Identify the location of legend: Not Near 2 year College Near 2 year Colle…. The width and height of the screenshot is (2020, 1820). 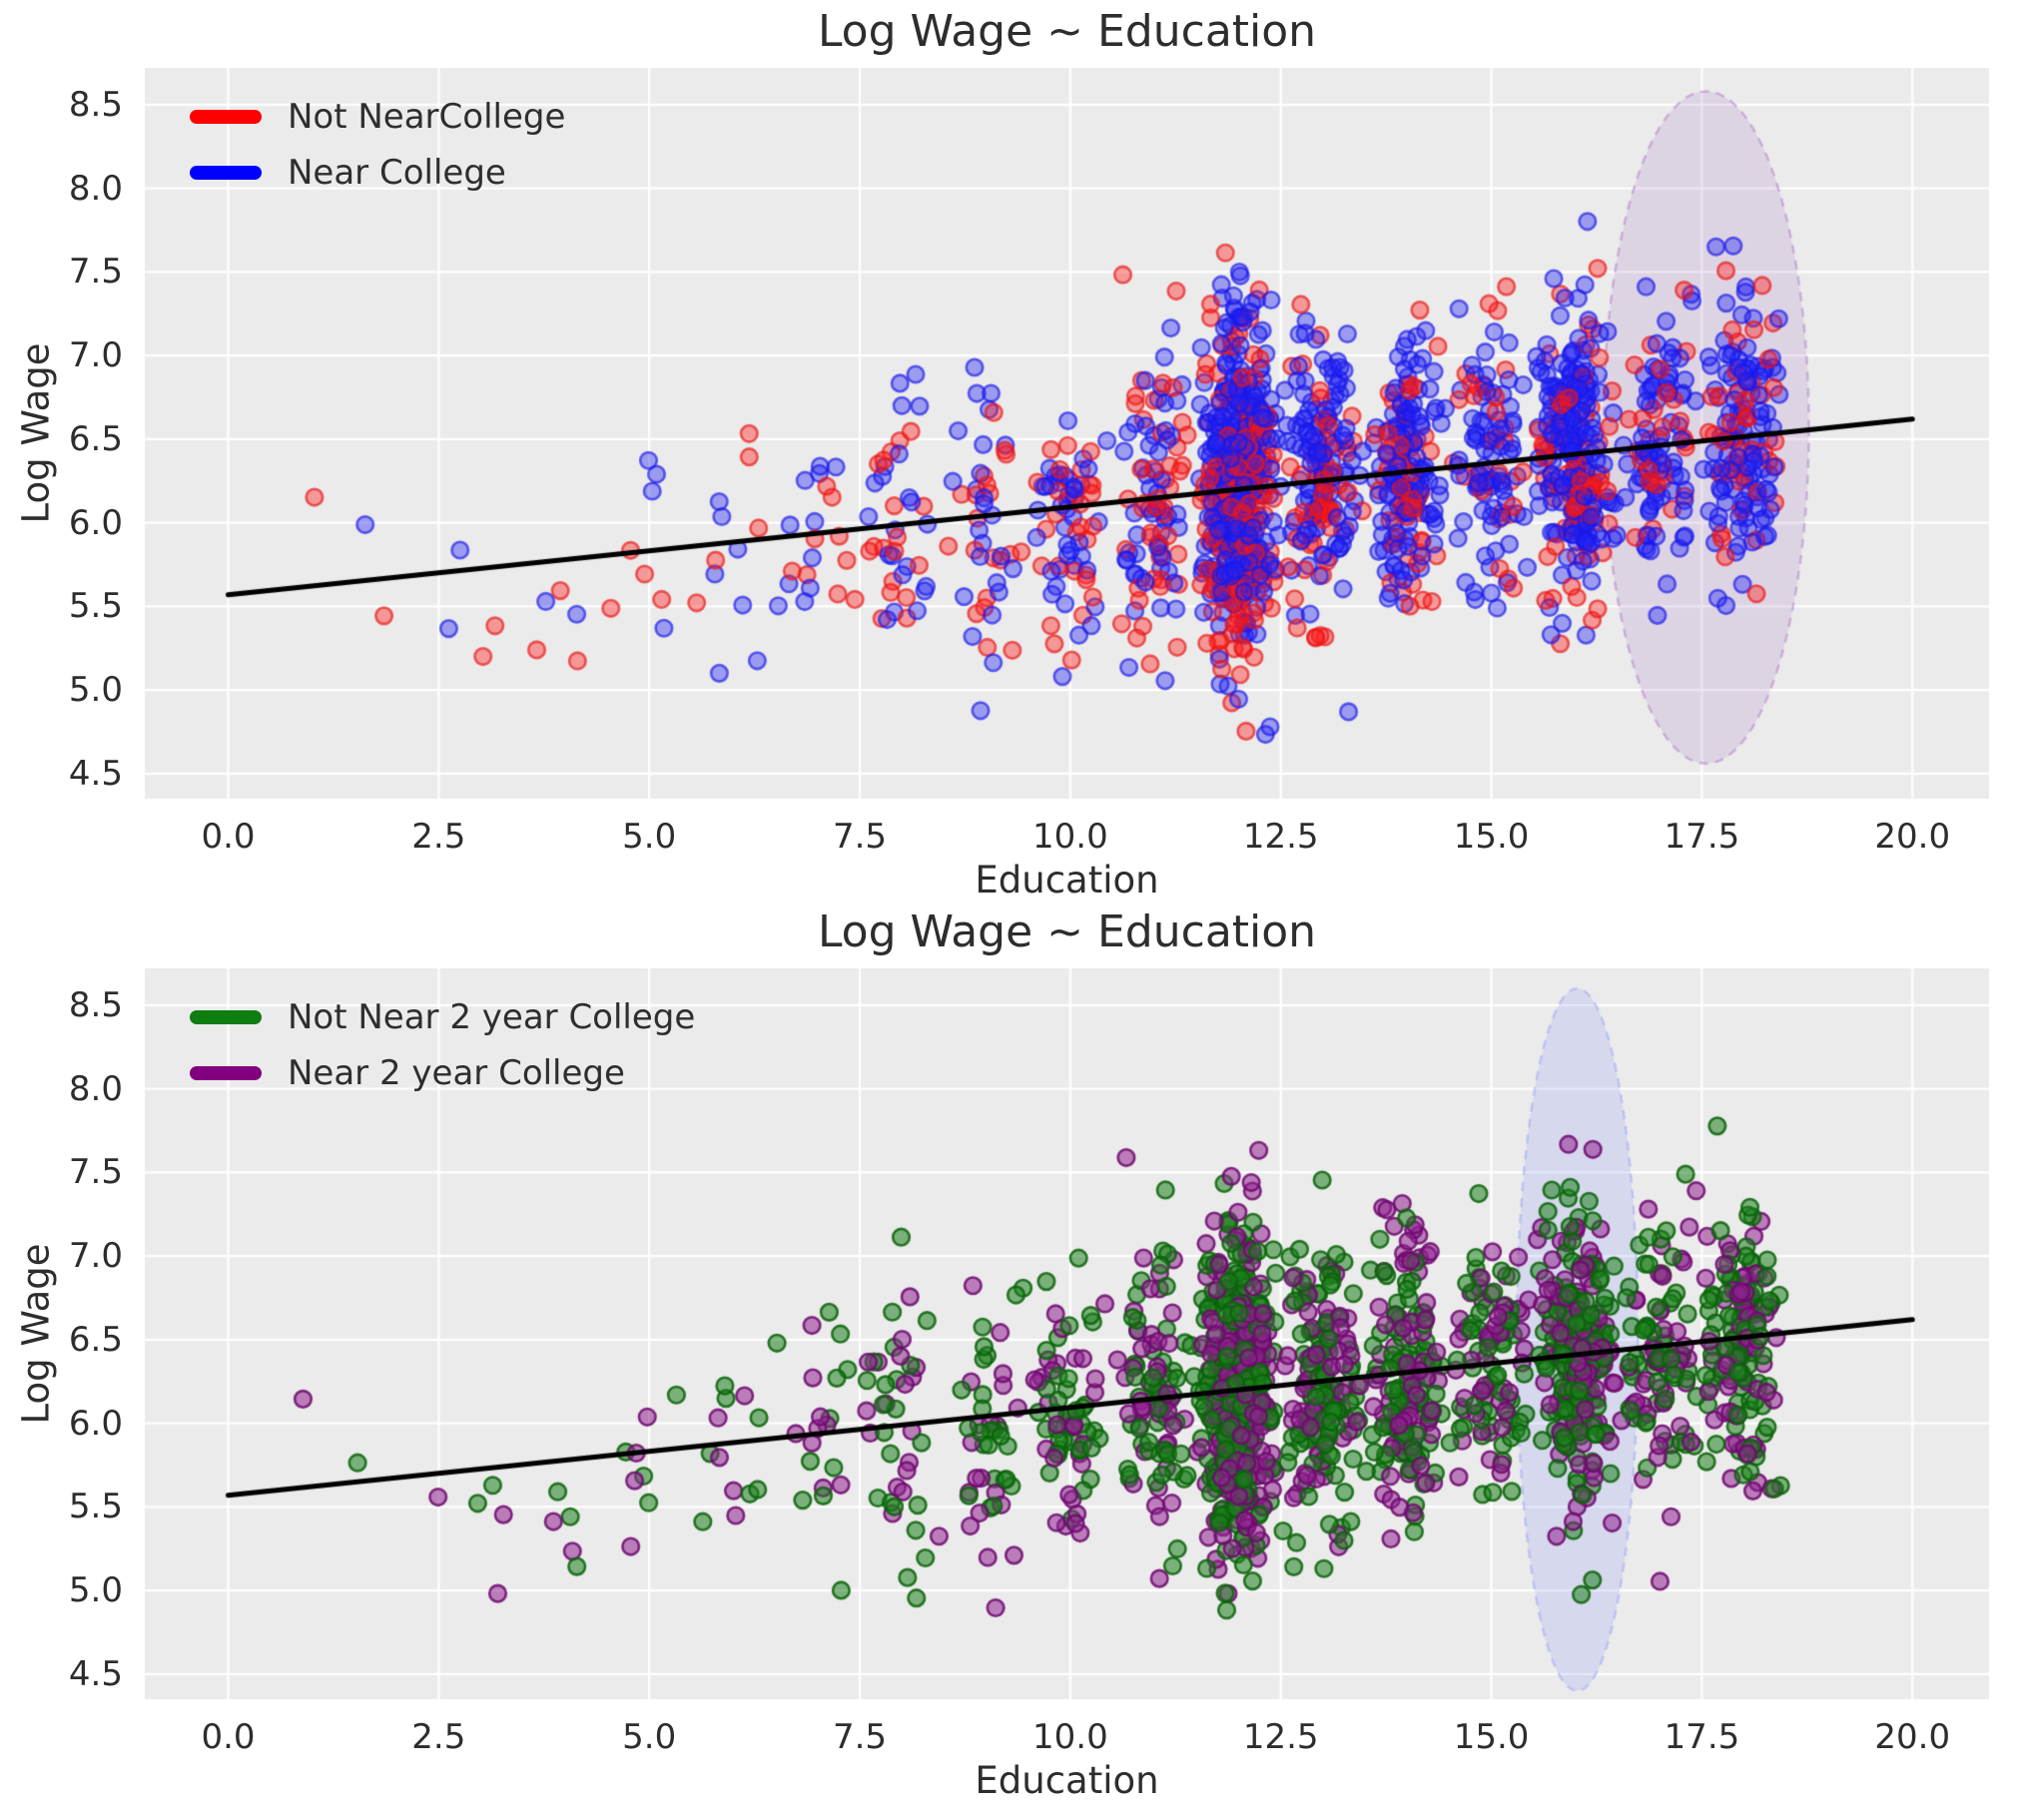
(443, 1045).